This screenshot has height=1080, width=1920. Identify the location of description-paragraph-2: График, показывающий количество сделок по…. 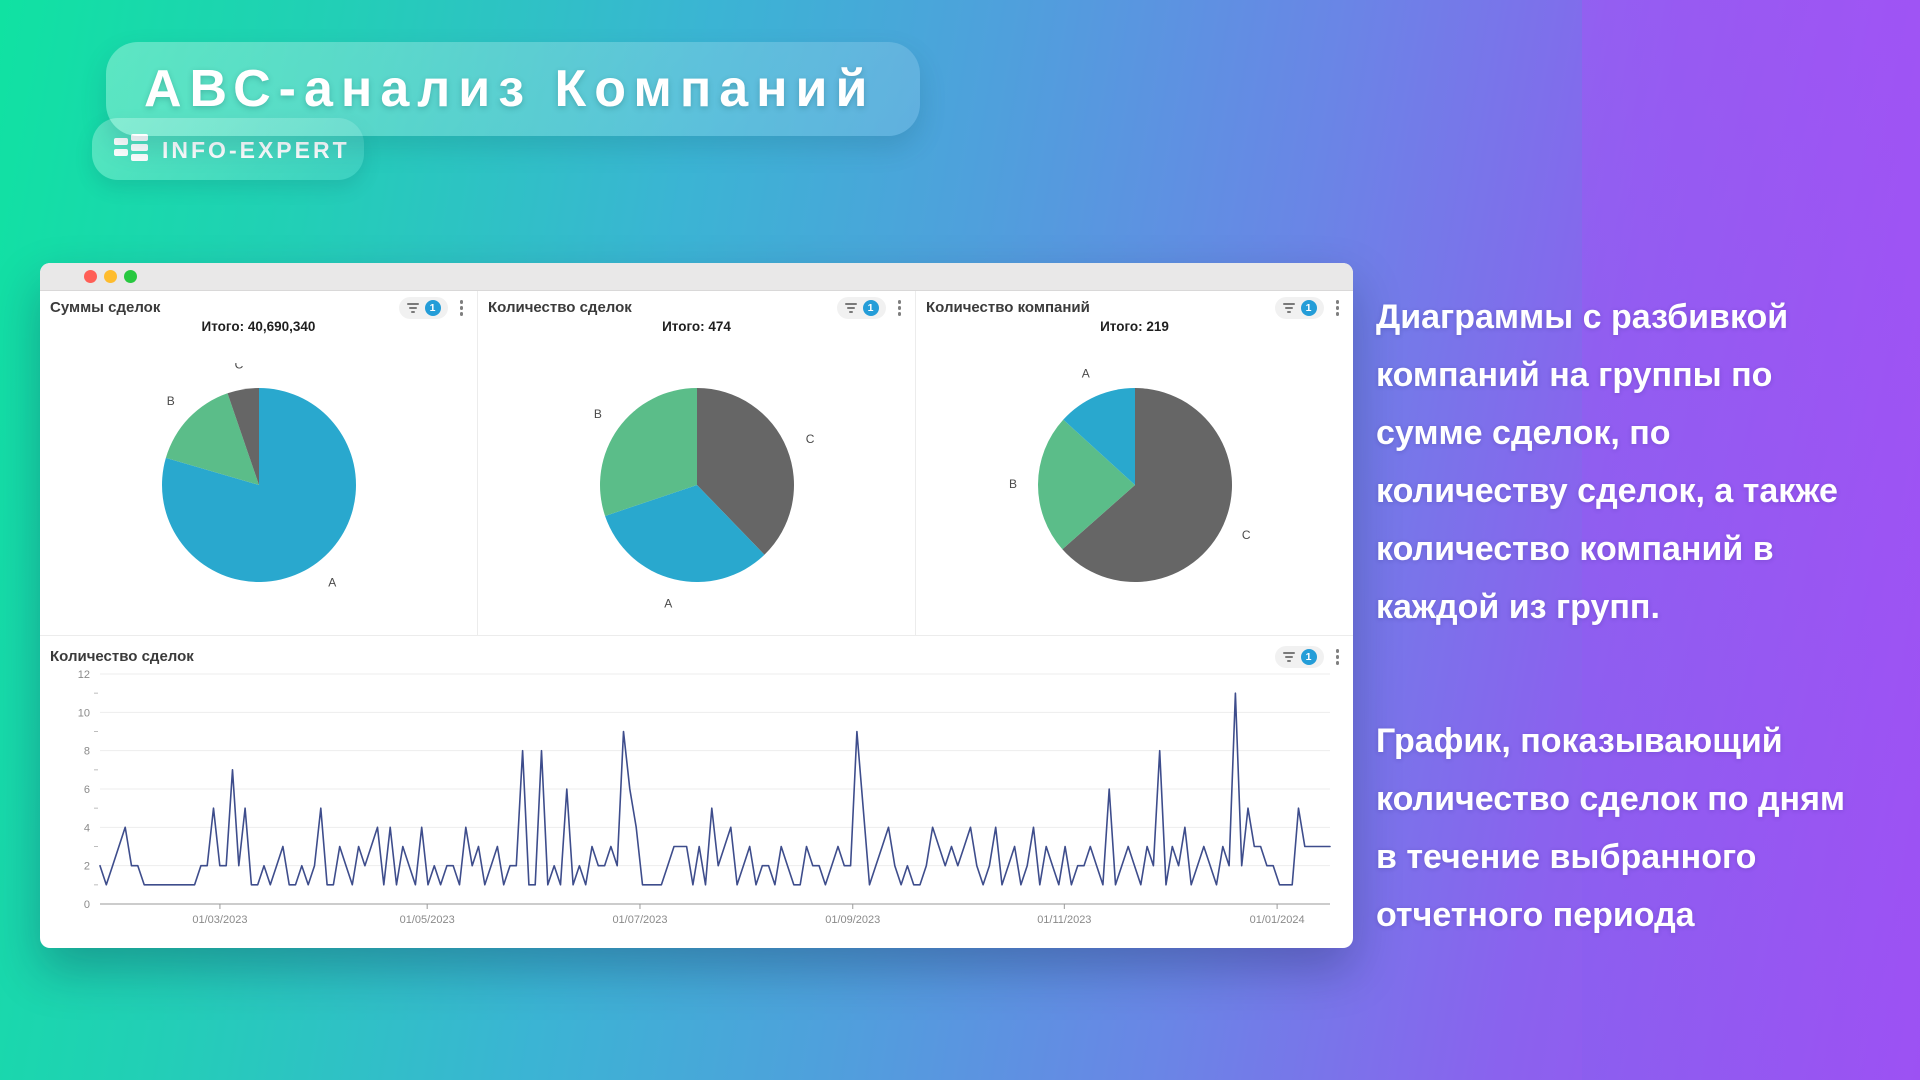
(1631, 828).